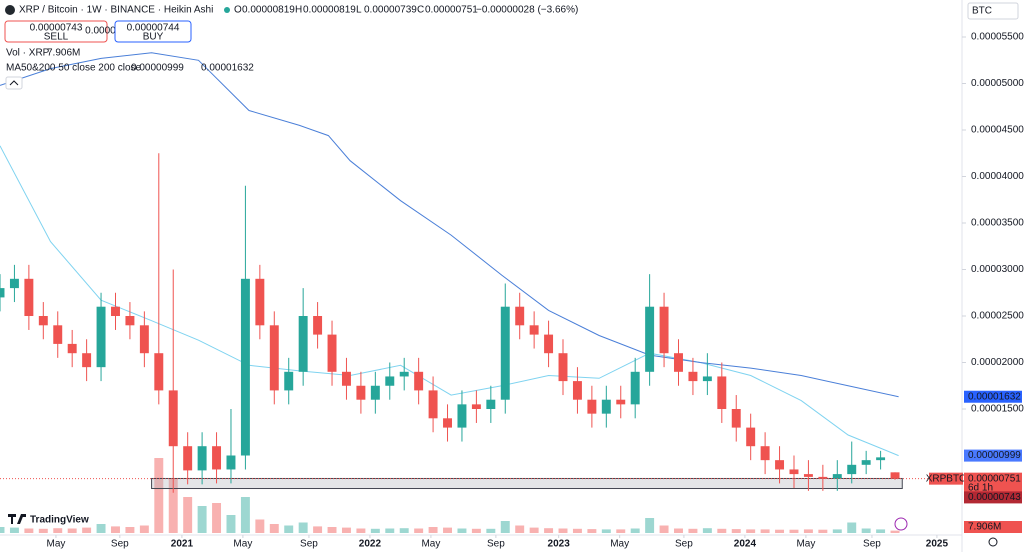  I want to click on sell-button, so click(56, 31).